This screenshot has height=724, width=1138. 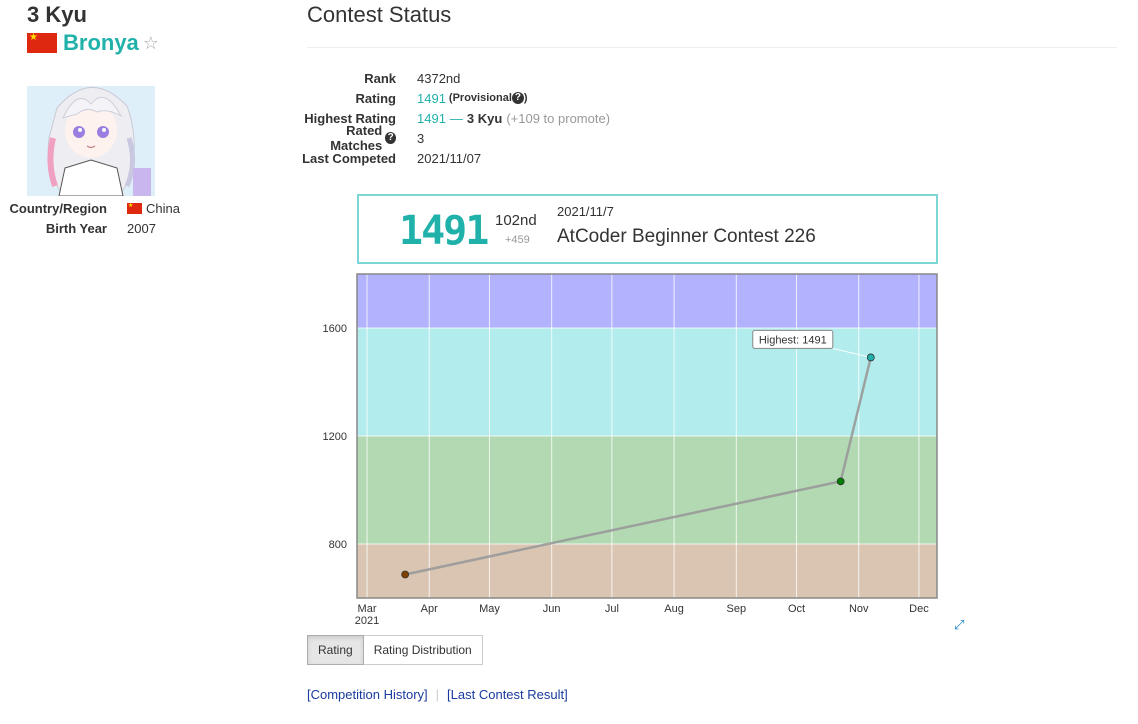 What do you see at coordinates (449, 158) in the screenshot?
I see `status-value: 2021/11/07` at bounding box center [449, 158].